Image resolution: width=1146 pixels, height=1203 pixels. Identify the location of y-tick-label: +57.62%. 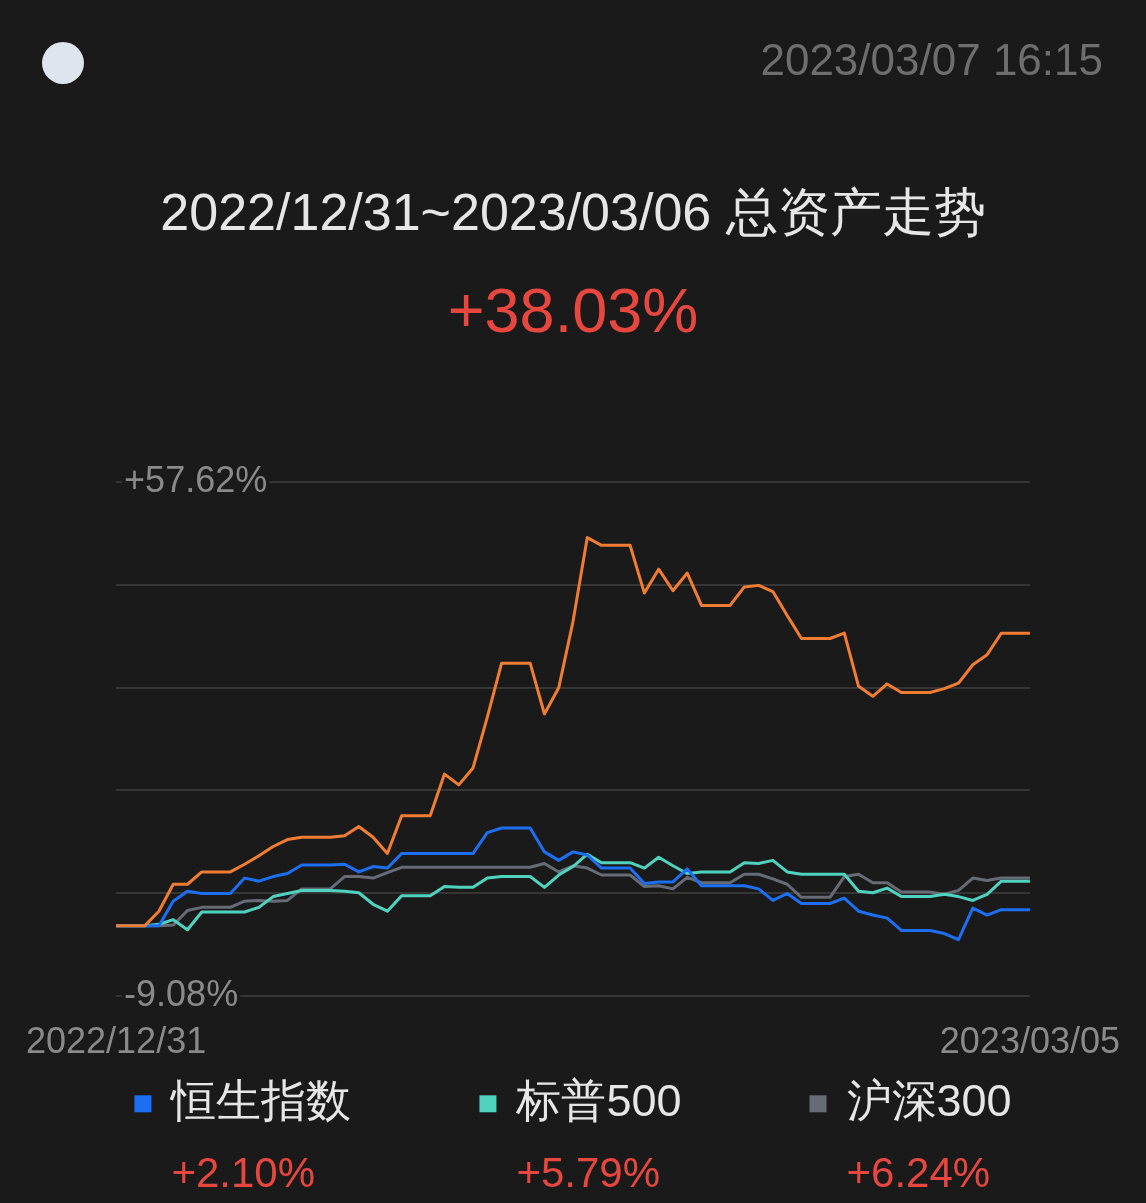
(196, 479).